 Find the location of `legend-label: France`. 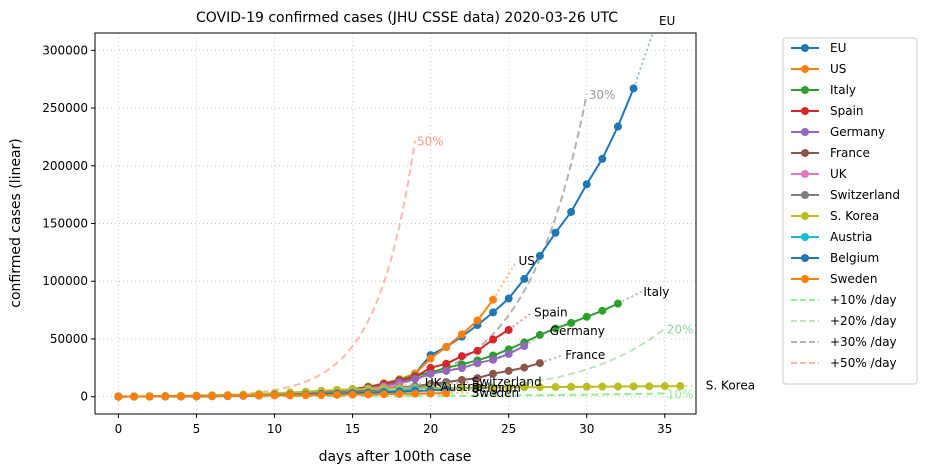

legend-label: France is located at coordinates (850, 153).